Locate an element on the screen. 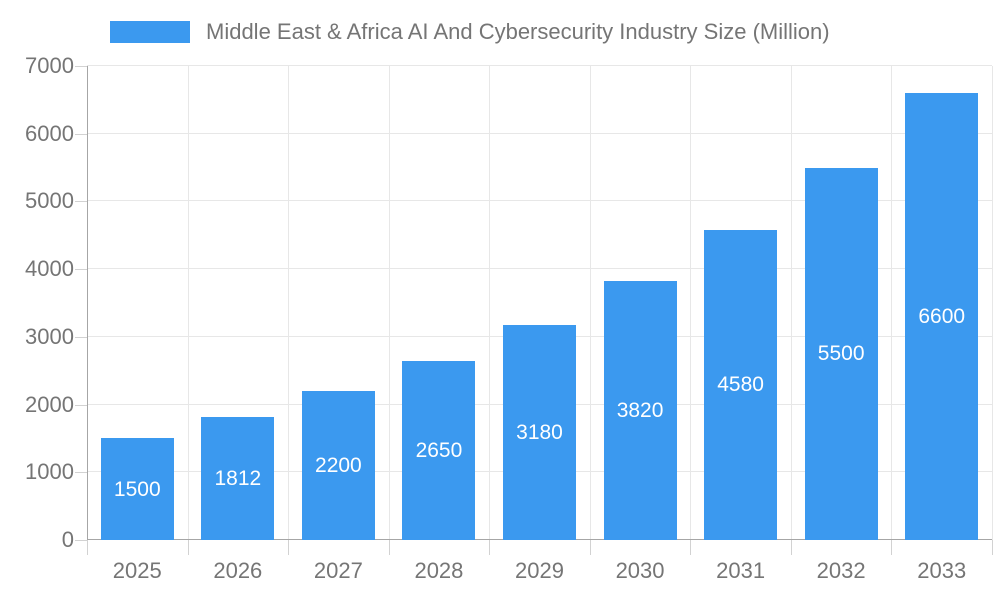 This screenshot has width=1000, height=600. x-axis-label: 2031 is located at coordinates (741, 570).